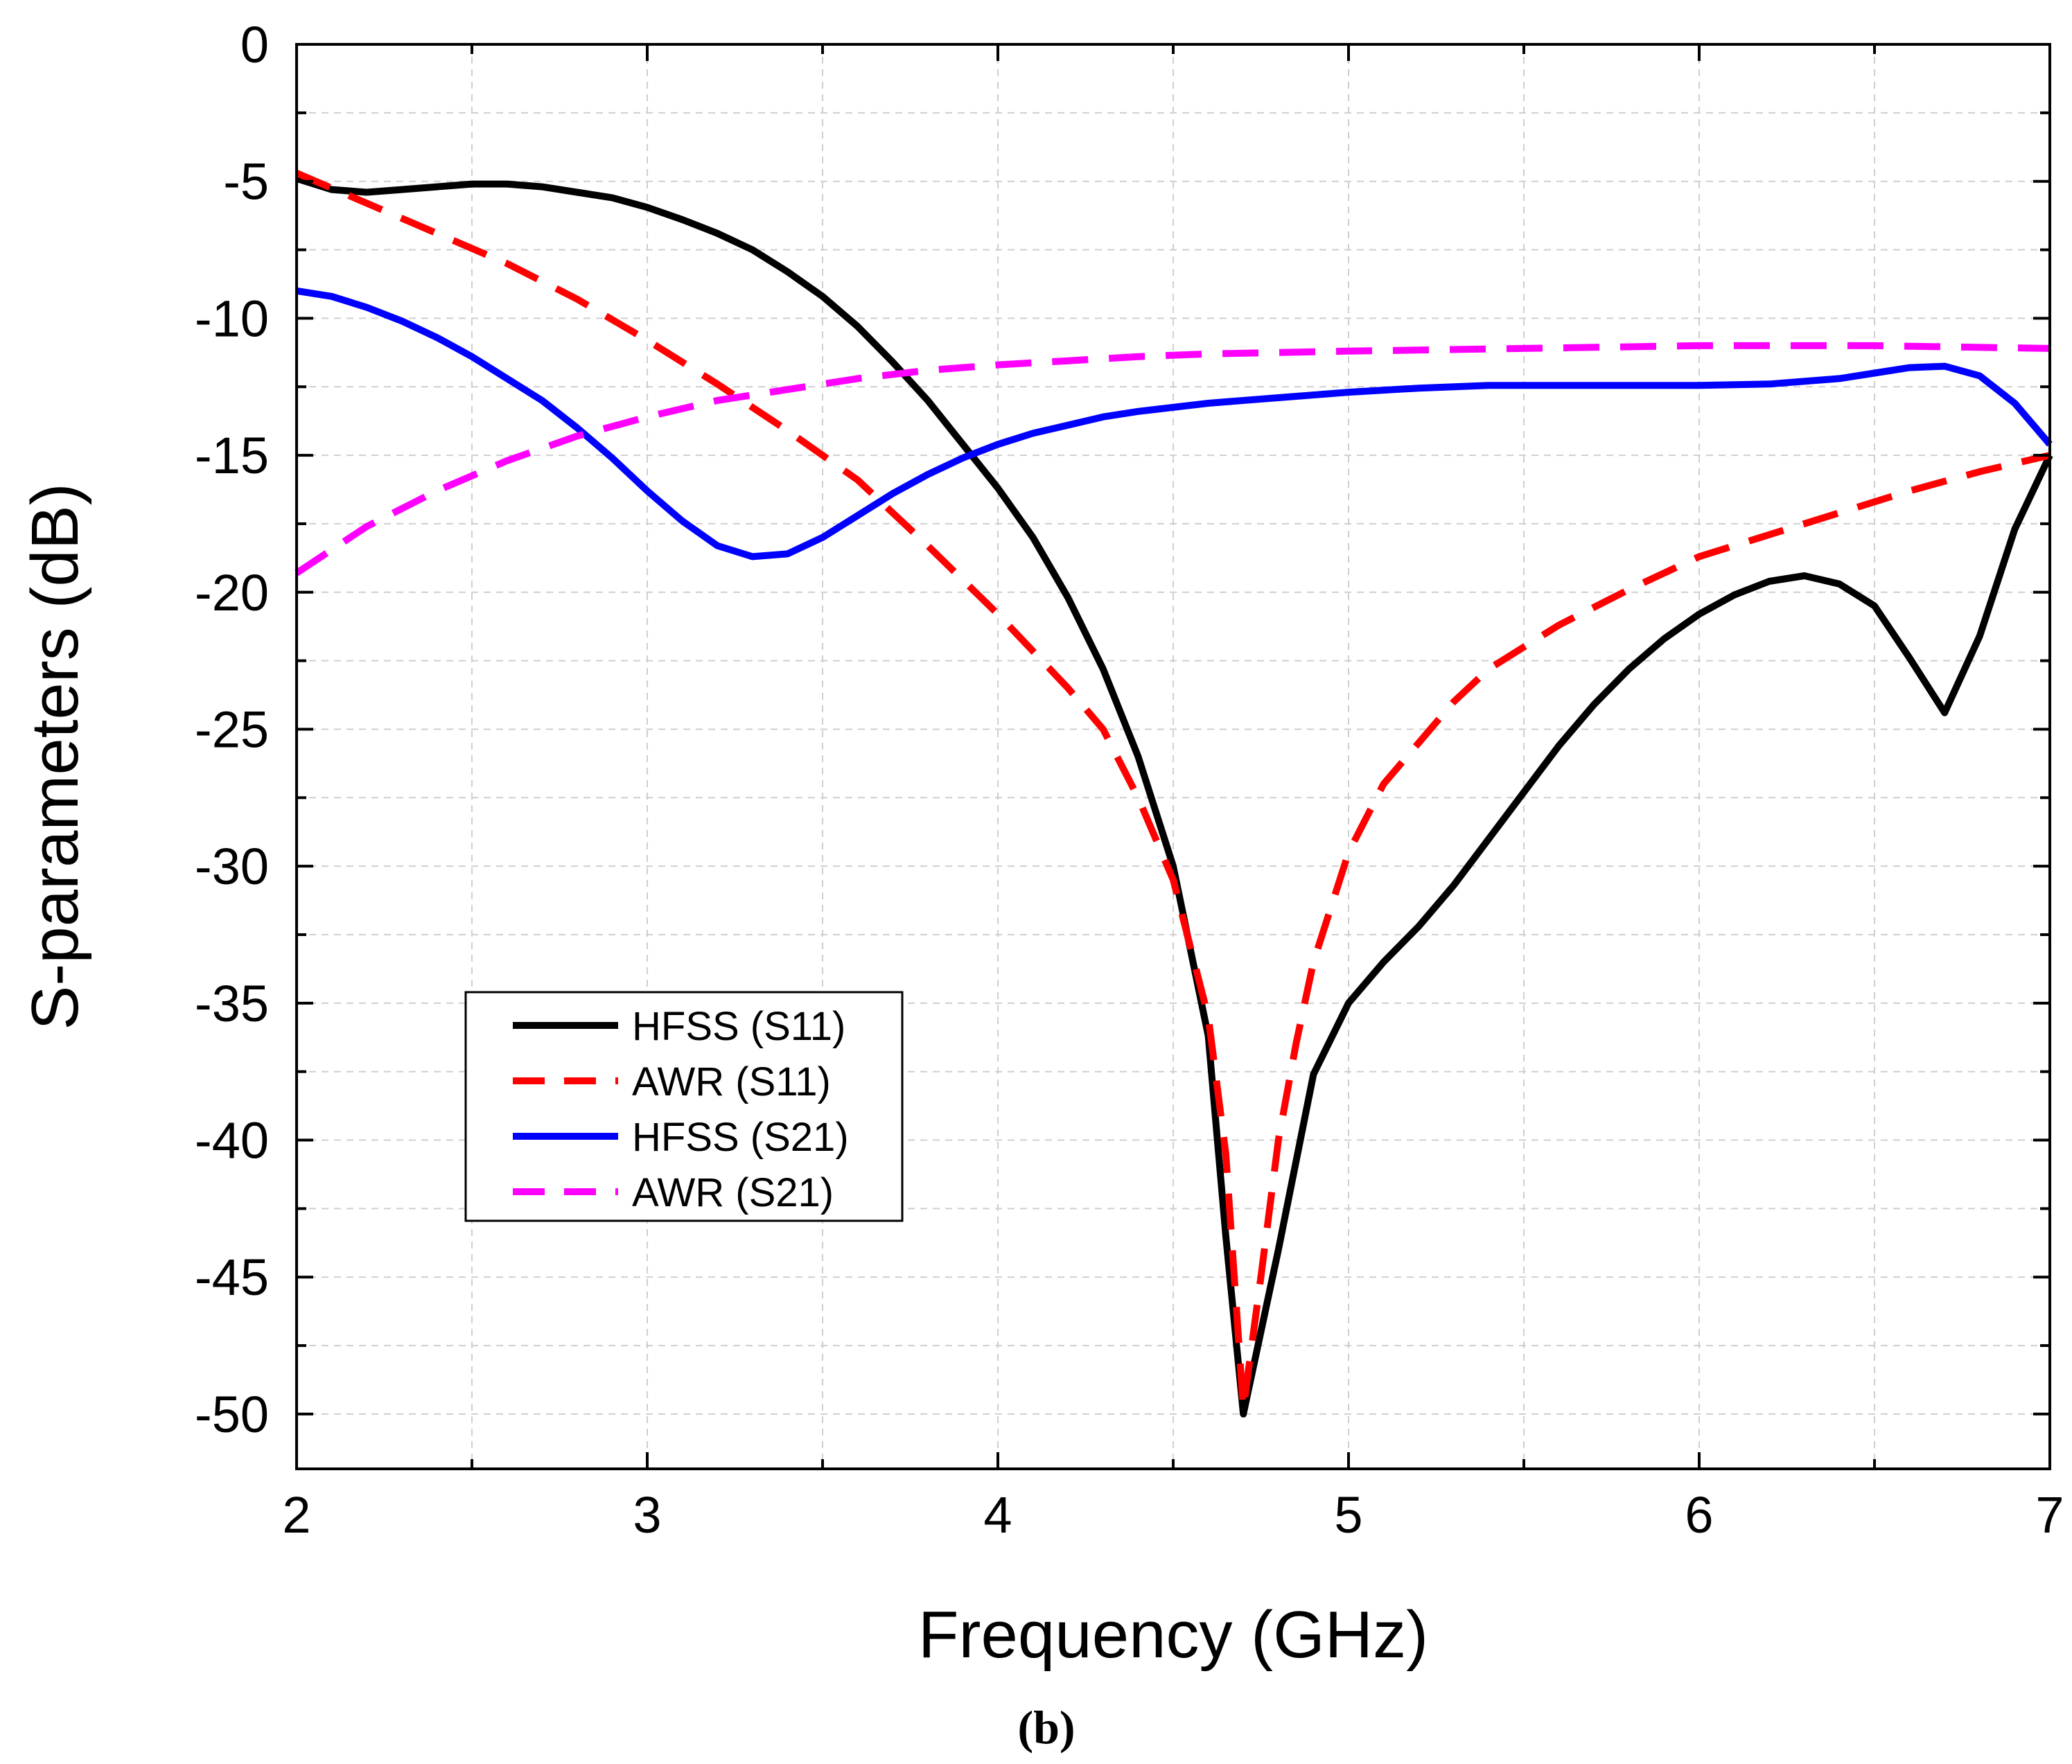 The image size is (2072, 1764). What do you see at coordinates (1046, 1727) in the screenshot?
I see `figure-caption: (b)` at bounding box center [1046, 1727].